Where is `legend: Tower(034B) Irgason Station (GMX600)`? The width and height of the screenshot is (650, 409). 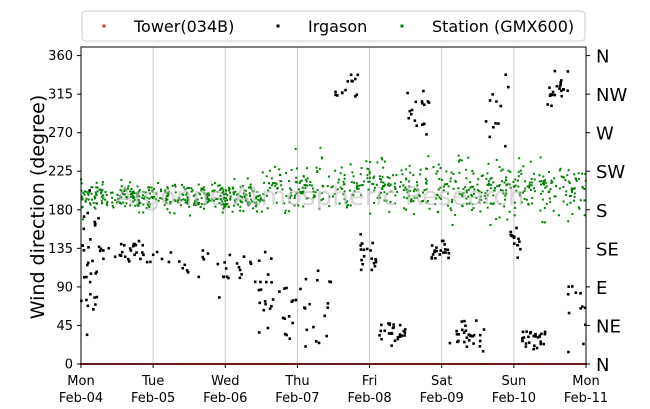
legend: Tower(034B) Irgason Station (GMX600) is located at coordinates (333, 26).